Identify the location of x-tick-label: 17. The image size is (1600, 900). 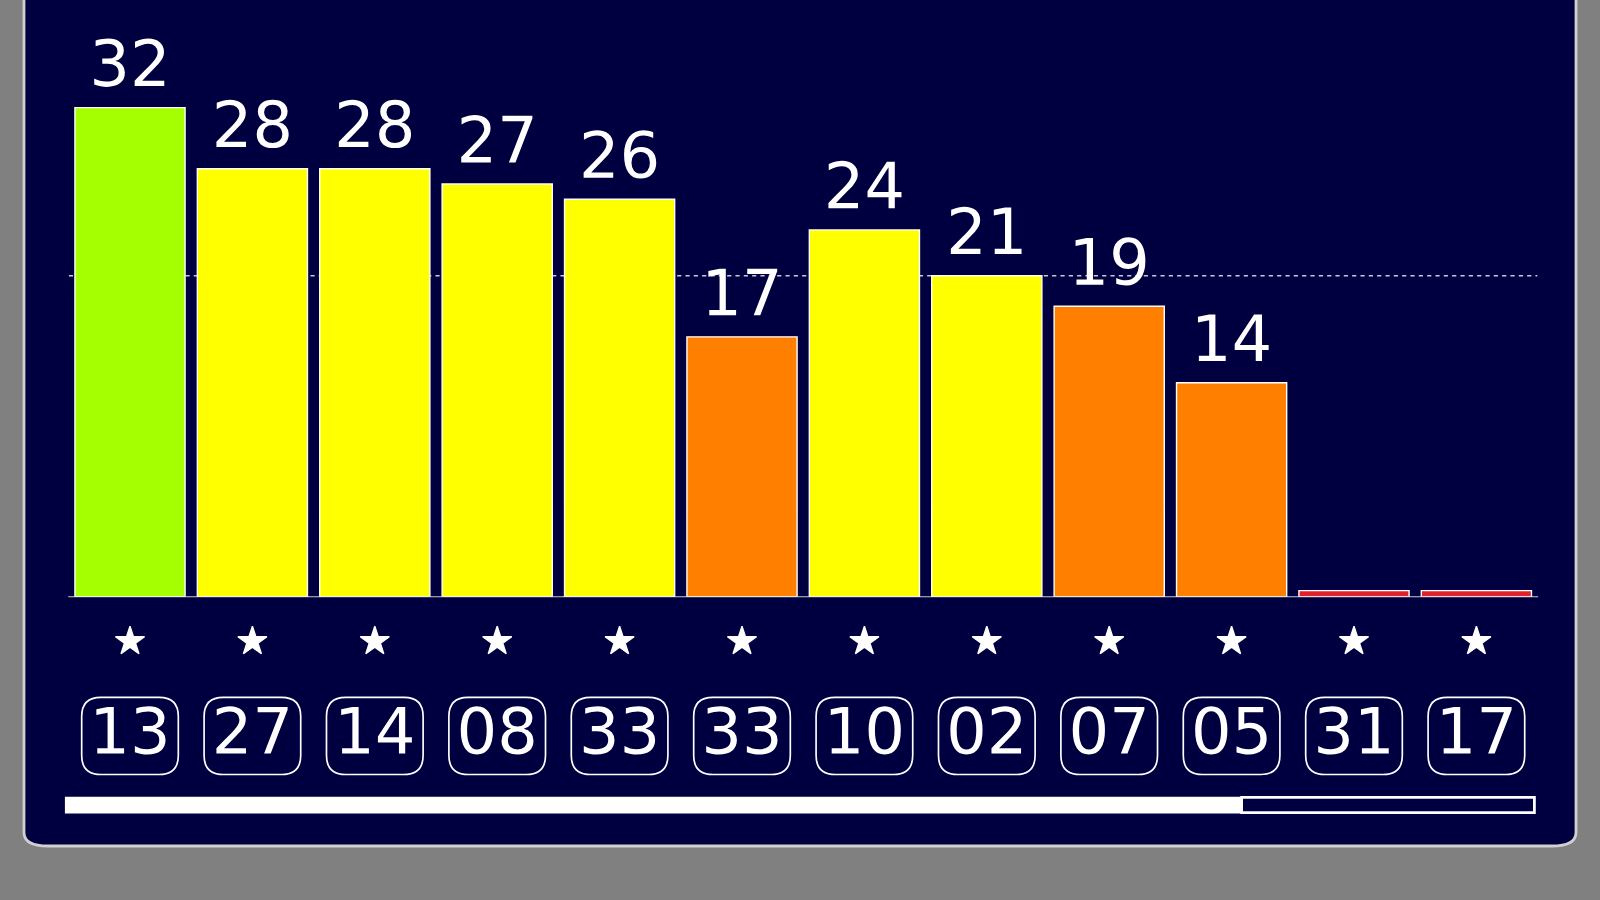
(1477, 730).